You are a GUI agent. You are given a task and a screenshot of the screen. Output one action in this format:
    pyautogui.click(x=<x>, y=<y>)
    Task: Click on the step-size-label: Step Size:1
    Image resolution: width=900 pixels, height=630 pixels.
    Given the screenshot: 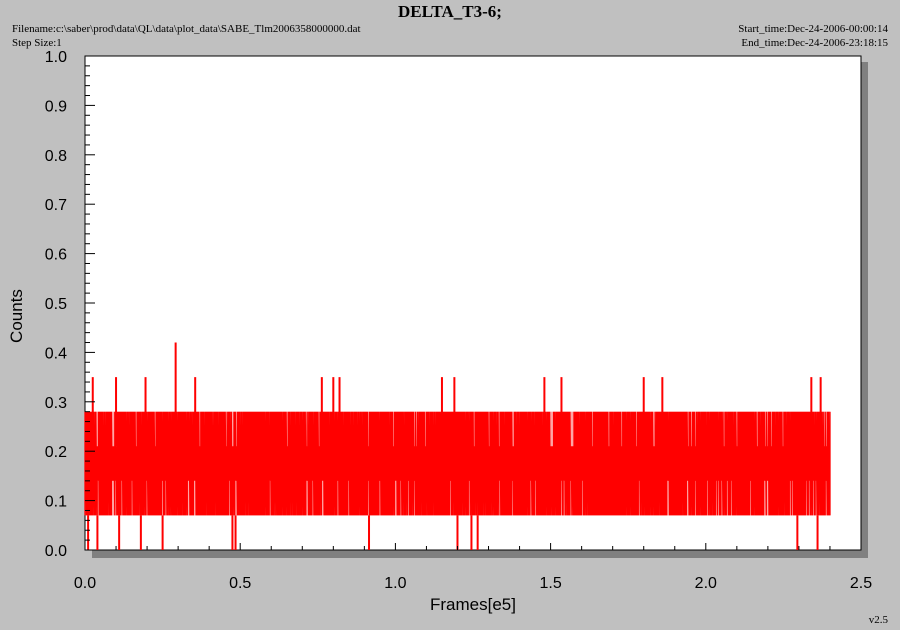 What is the action you would take?
    pyautogui.click(x=37, y=43)
    